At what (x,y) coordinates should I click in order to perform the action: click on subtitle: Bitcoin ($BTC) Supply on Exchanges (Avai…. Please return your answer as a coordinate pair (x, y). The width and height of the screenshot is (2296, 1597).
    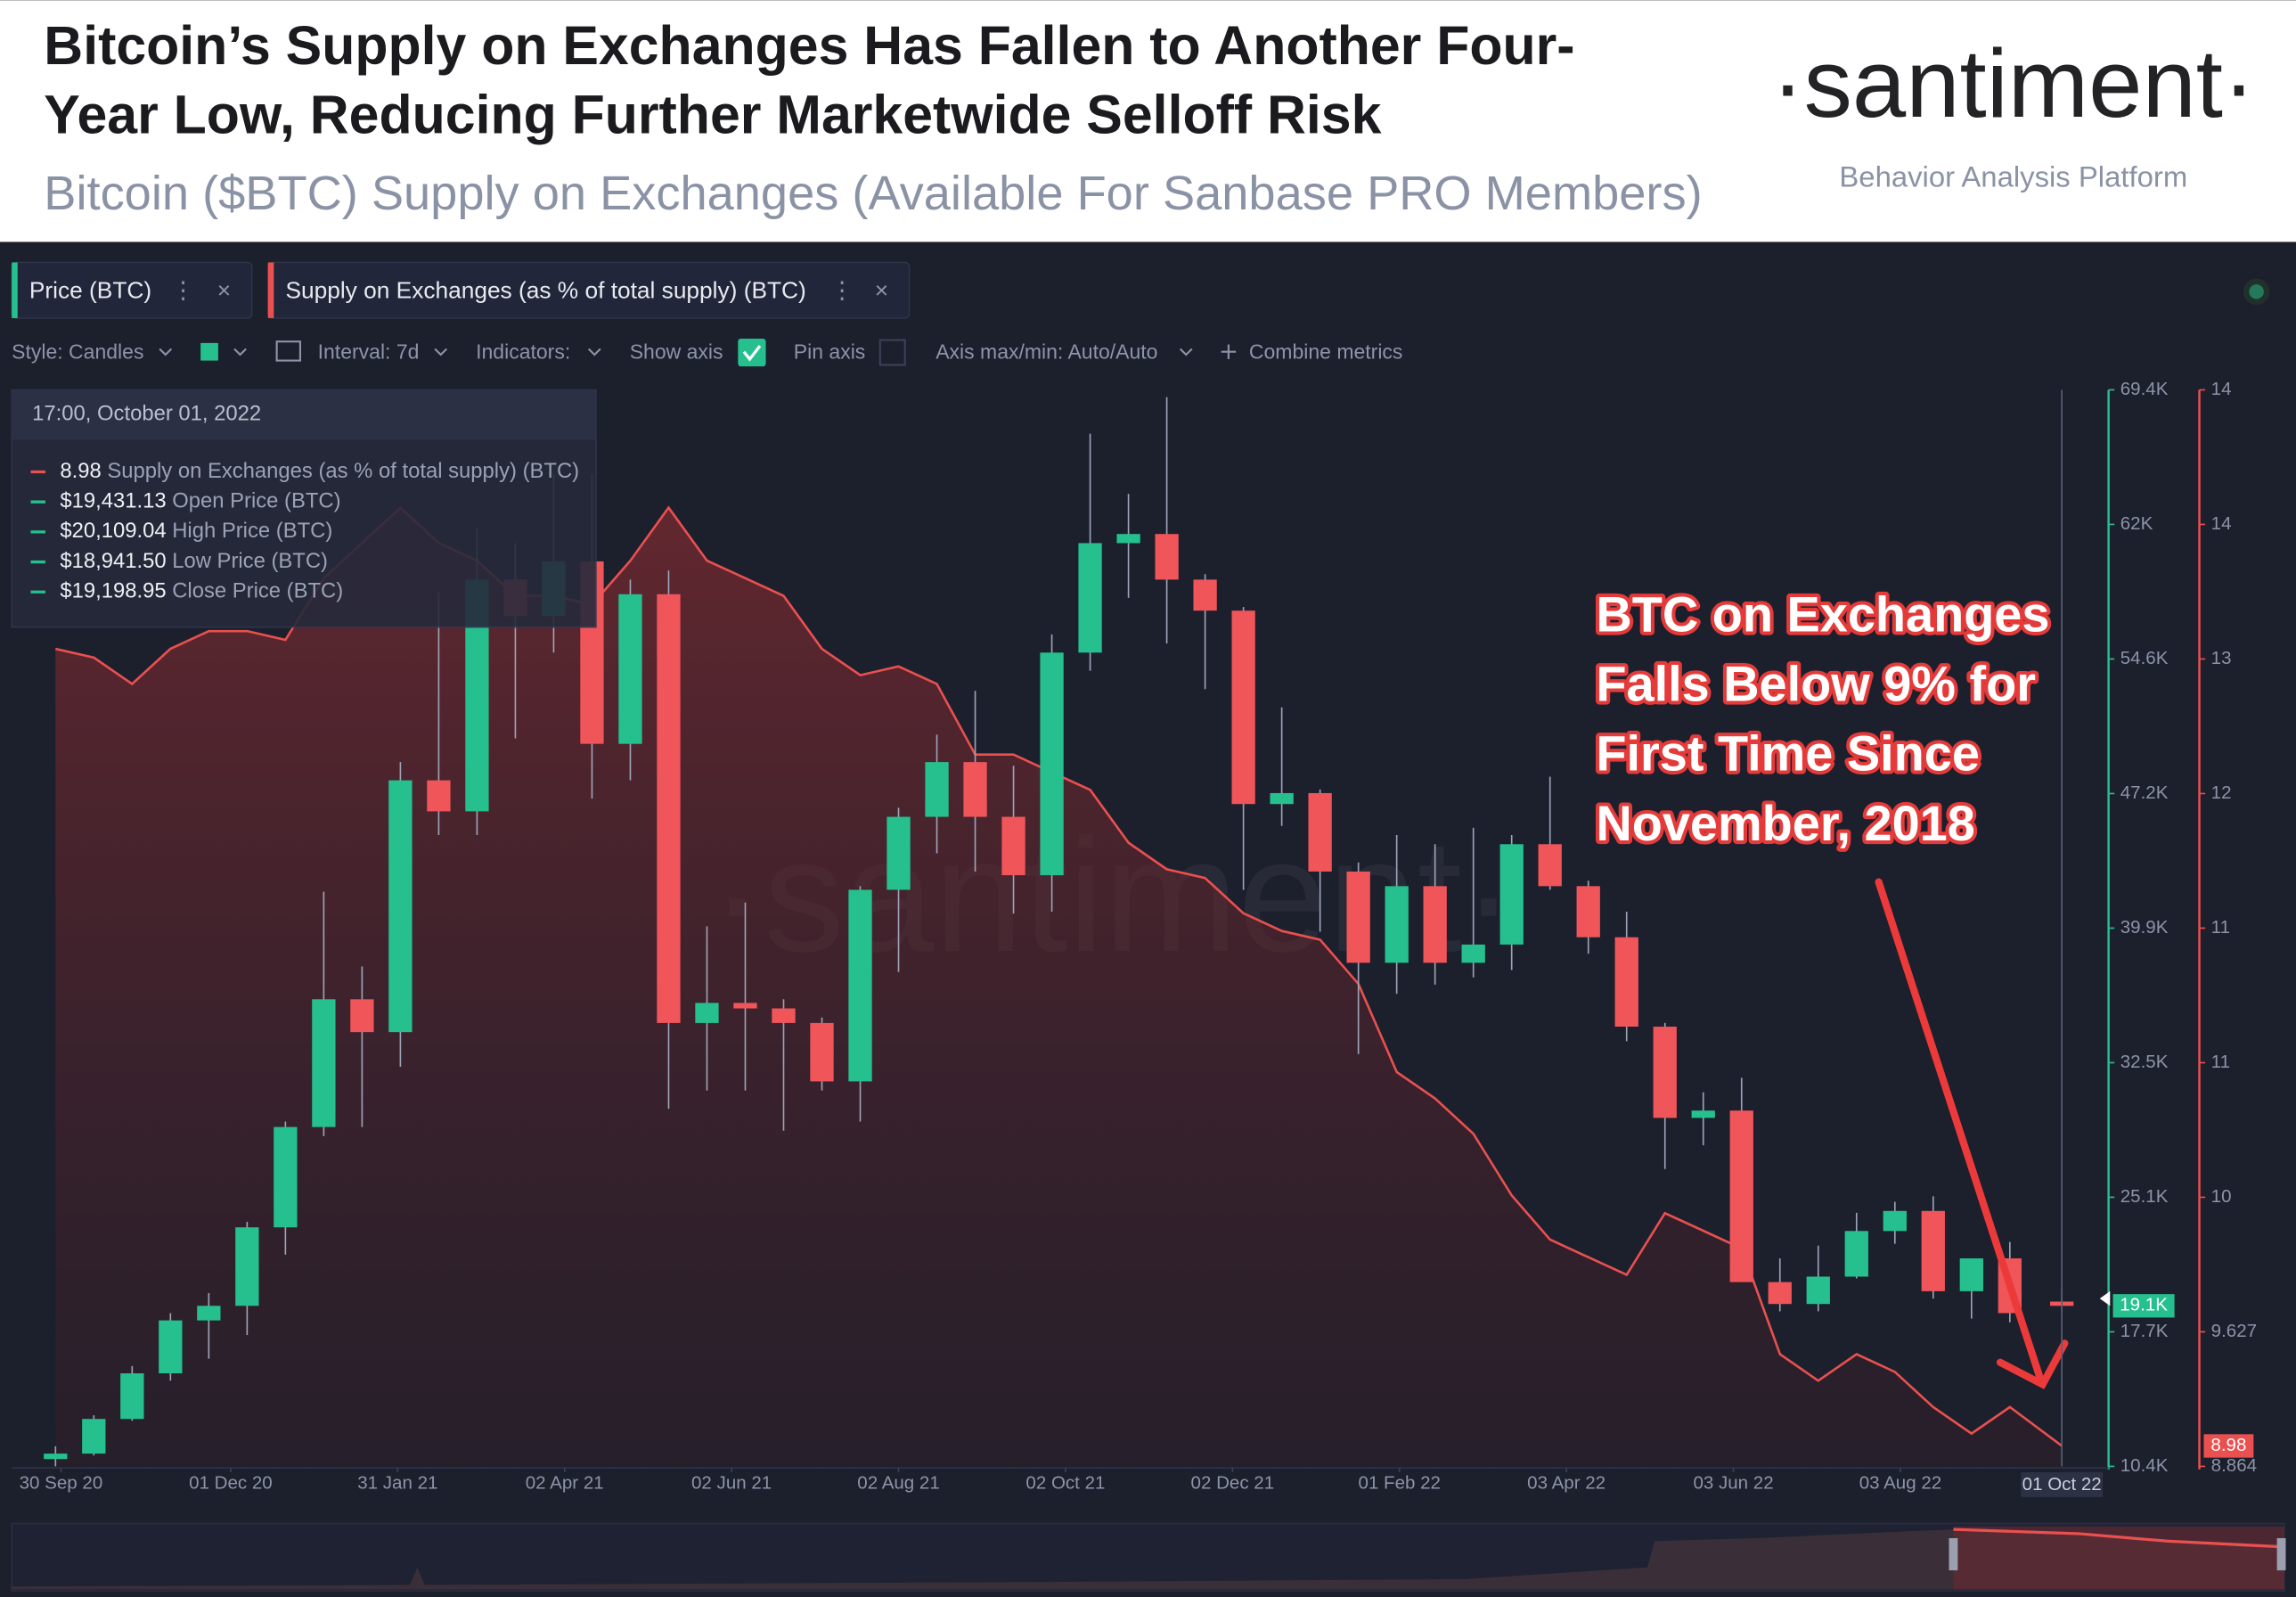
    Looking at the image, I should click on (873, 193).